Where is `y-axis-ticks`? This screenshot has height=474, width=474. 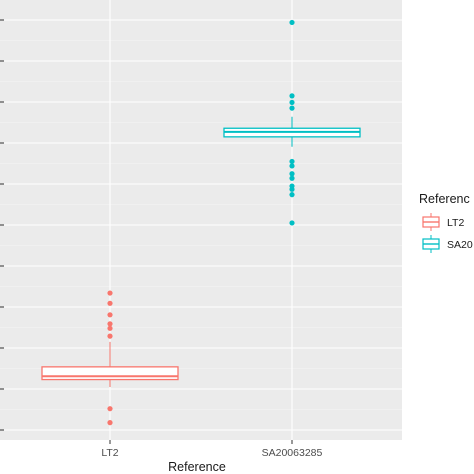
y-axis-ticks is located at coordinates (2, 225).